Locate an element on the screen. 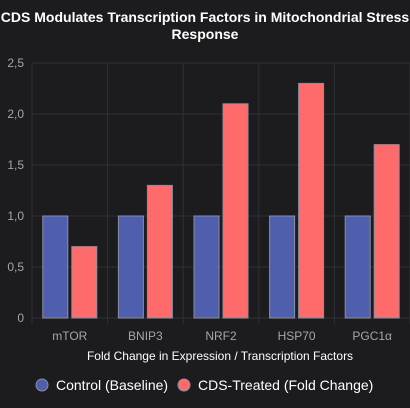 The width and height of the screenshot is (410, 408). legend-label: Control (Baseline) is located at coordinates (112, 385).